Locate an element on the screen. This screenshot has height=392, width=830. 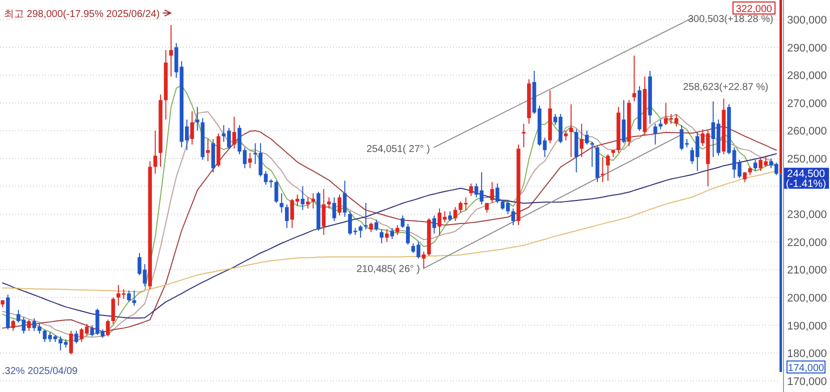
y-tick-label: 300,000 is located at coordinates (807, 20).